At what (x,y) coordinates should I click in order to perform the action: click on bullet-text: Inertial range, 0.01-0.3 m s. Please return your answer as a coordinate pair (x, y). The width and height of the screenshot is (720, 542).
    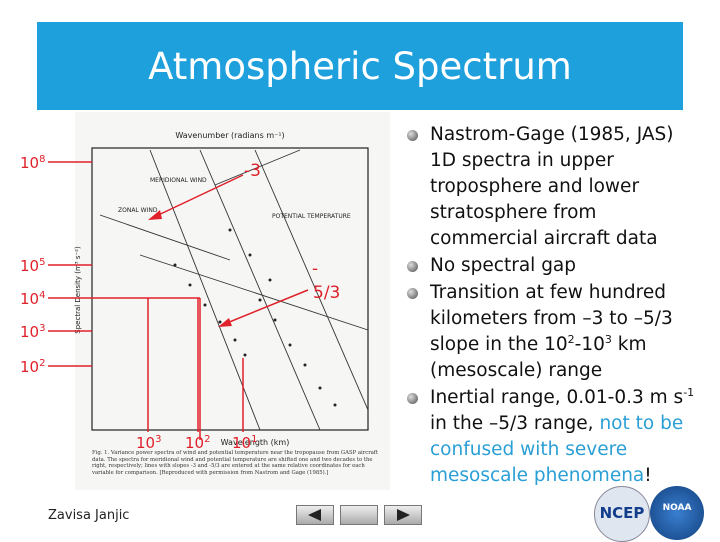
    Looking at the image, I should click on (557, 397).